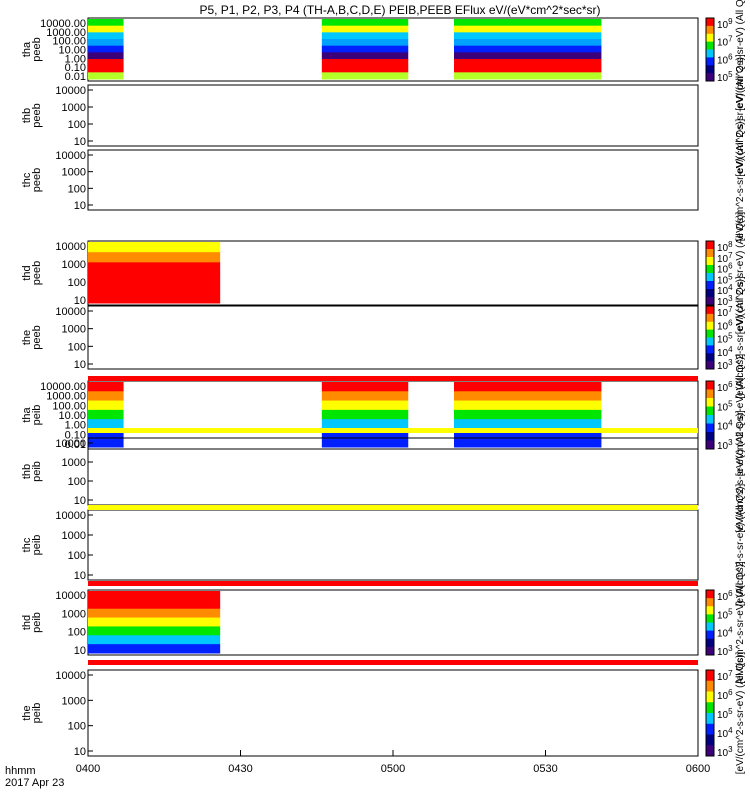 Image resolution: width=750 pixels, height=805 pixels. Describe the element at coordinates (240, 769) in the screenshot. I see `x-tick-label: 0430` at that location.